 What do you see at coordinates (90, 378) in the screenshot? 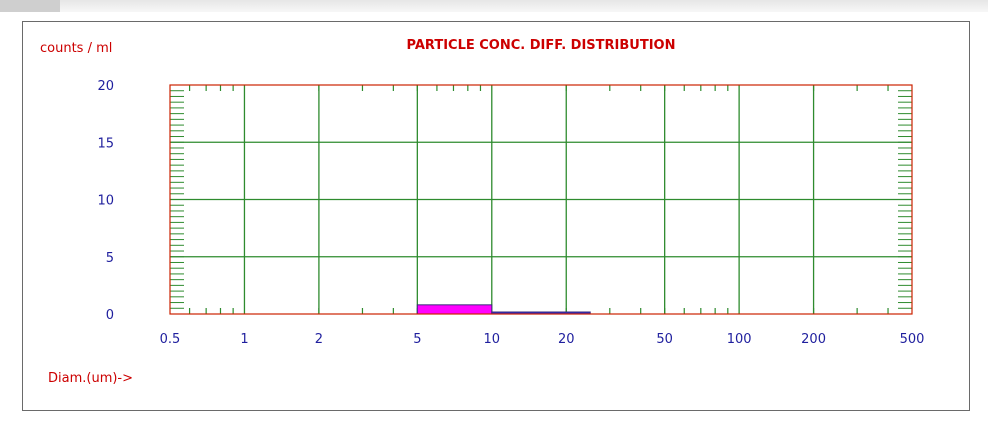
I see `x-axis-label: Diam.(um)->` at bounding box center [90, 378].